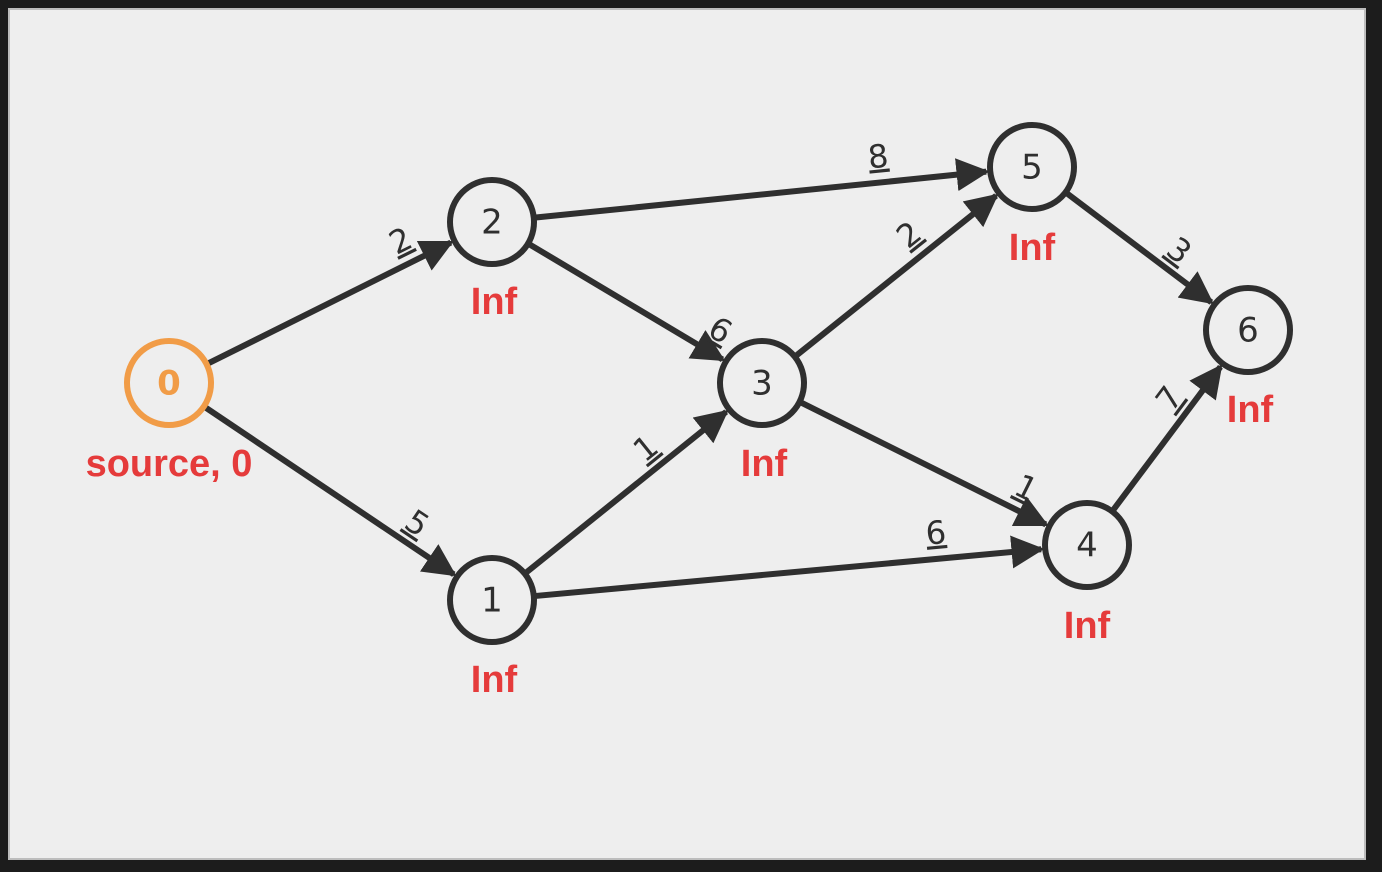 The height and width of the screenshot is (872, 1382). Describe the element at coordinates (909, 234) in the screenshot. I see `edge-weight-3-5: 2` at that location.